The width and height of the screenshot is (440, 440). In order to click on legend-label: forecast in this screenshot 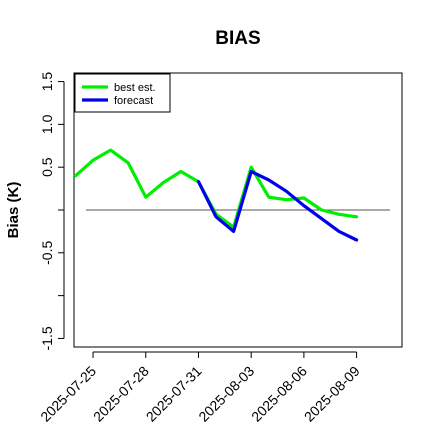, I will do `click(133, 101)`.